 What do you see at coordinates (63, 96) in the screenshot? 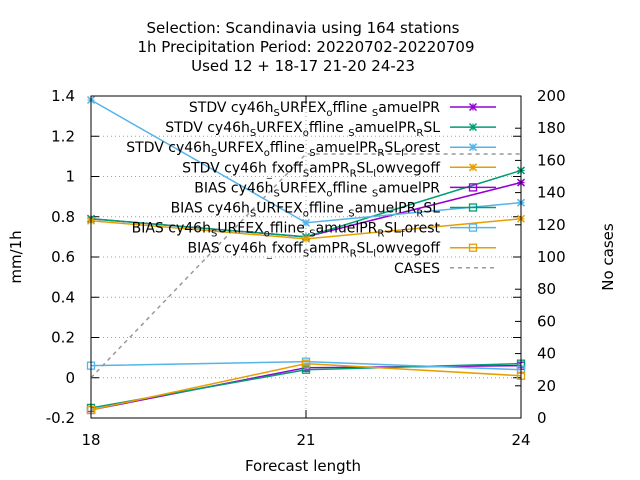
I see `y-tick-label: 1.4` at bounding box center [63, 96].